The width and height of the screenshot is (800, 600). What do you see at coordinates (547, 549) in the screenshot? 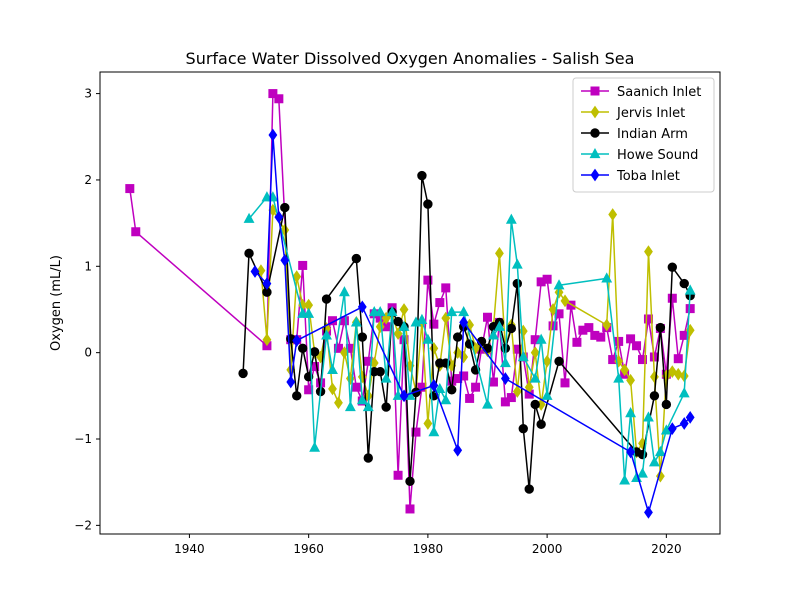
I see `x-tick-label: 2000` at bounding box center [547, 549].